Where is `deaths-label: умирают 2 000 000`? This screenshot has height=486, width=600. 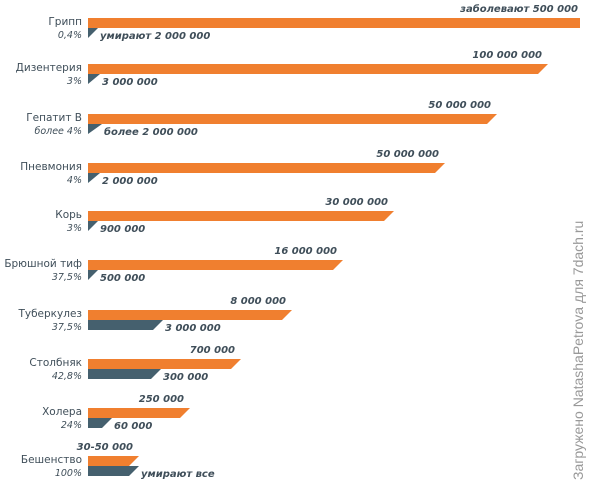
deaths-label: умирают 2 000 000 is located at coordinates (155, 36).